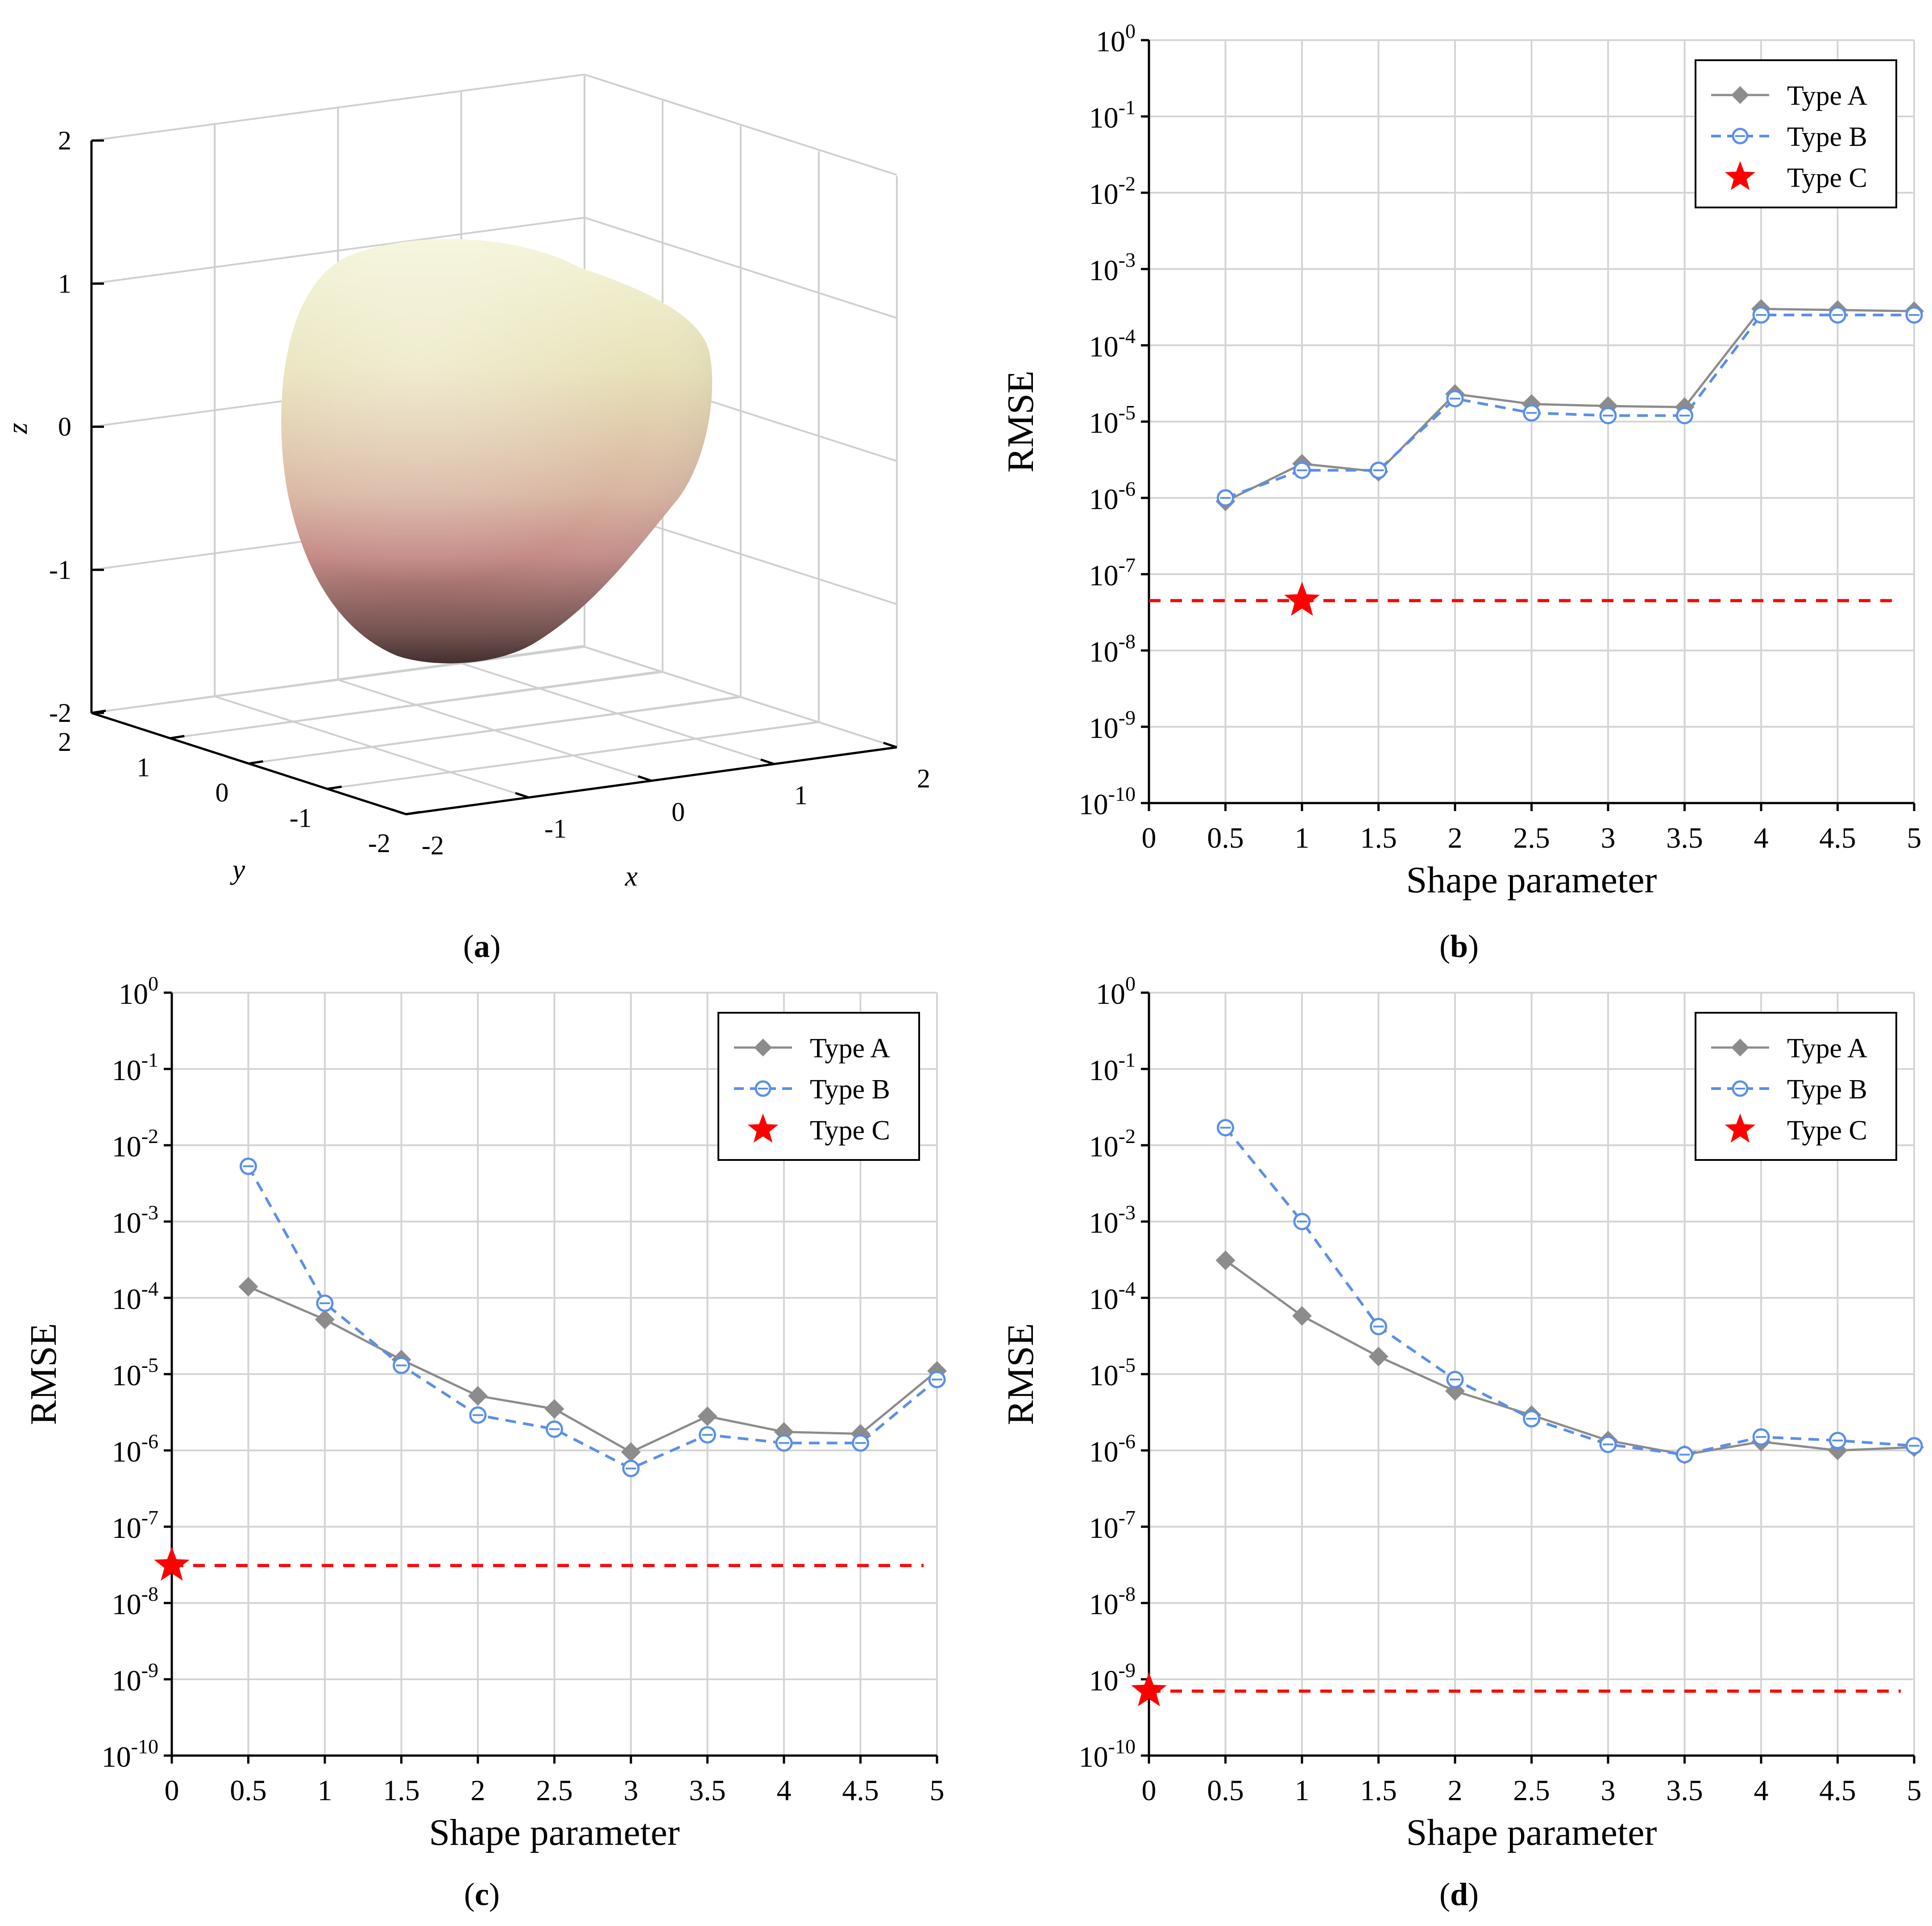  I want to click on y-tick-label: 10⁰, so click(138, 991).